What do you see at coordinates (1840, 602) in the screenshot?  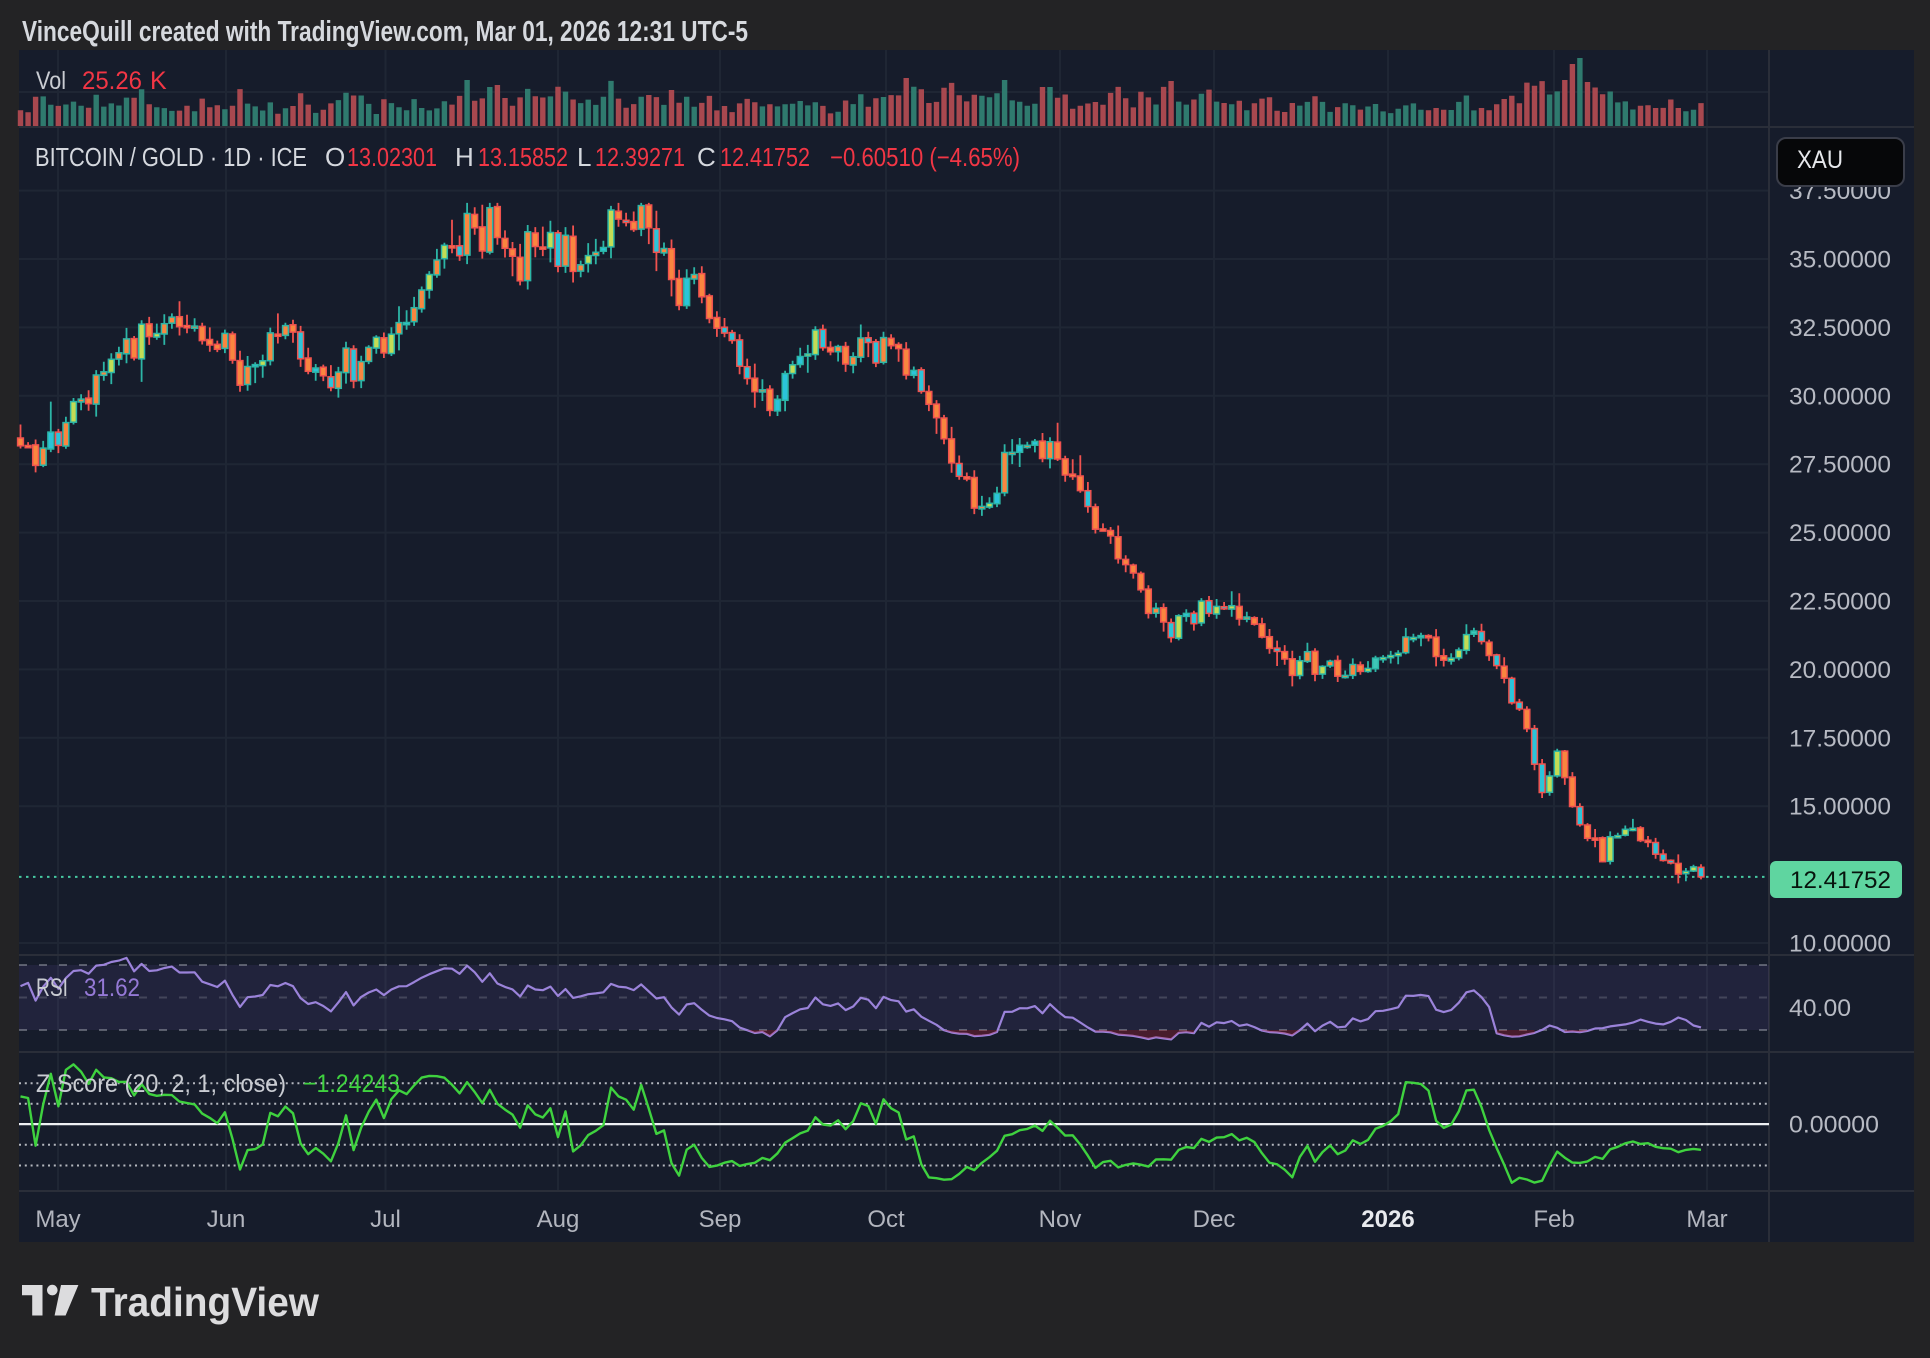 I see `svg-text: 22.50000` at bounding box center [1840, 602].